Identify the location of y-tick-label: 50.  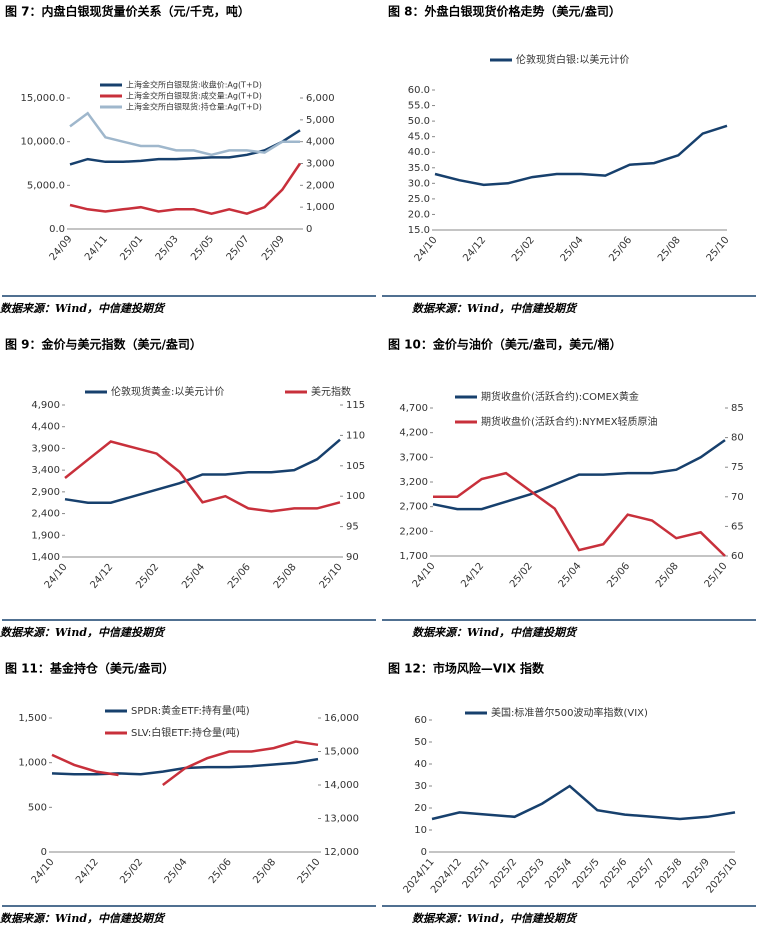
(420, 742).